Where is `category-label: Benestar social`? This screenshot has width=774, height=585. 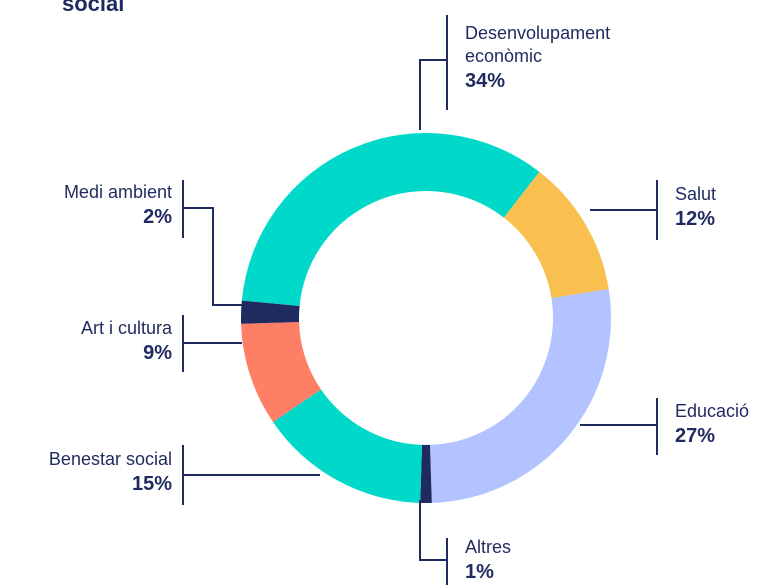
category-label: Benestar social is located at coordinates (110, 459).